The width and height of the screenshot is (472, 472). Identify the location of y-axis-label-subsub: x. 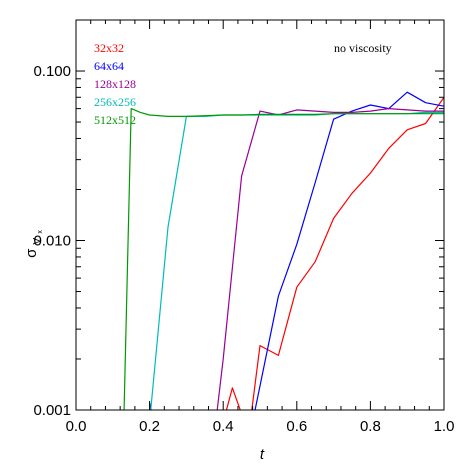
(40, 232).